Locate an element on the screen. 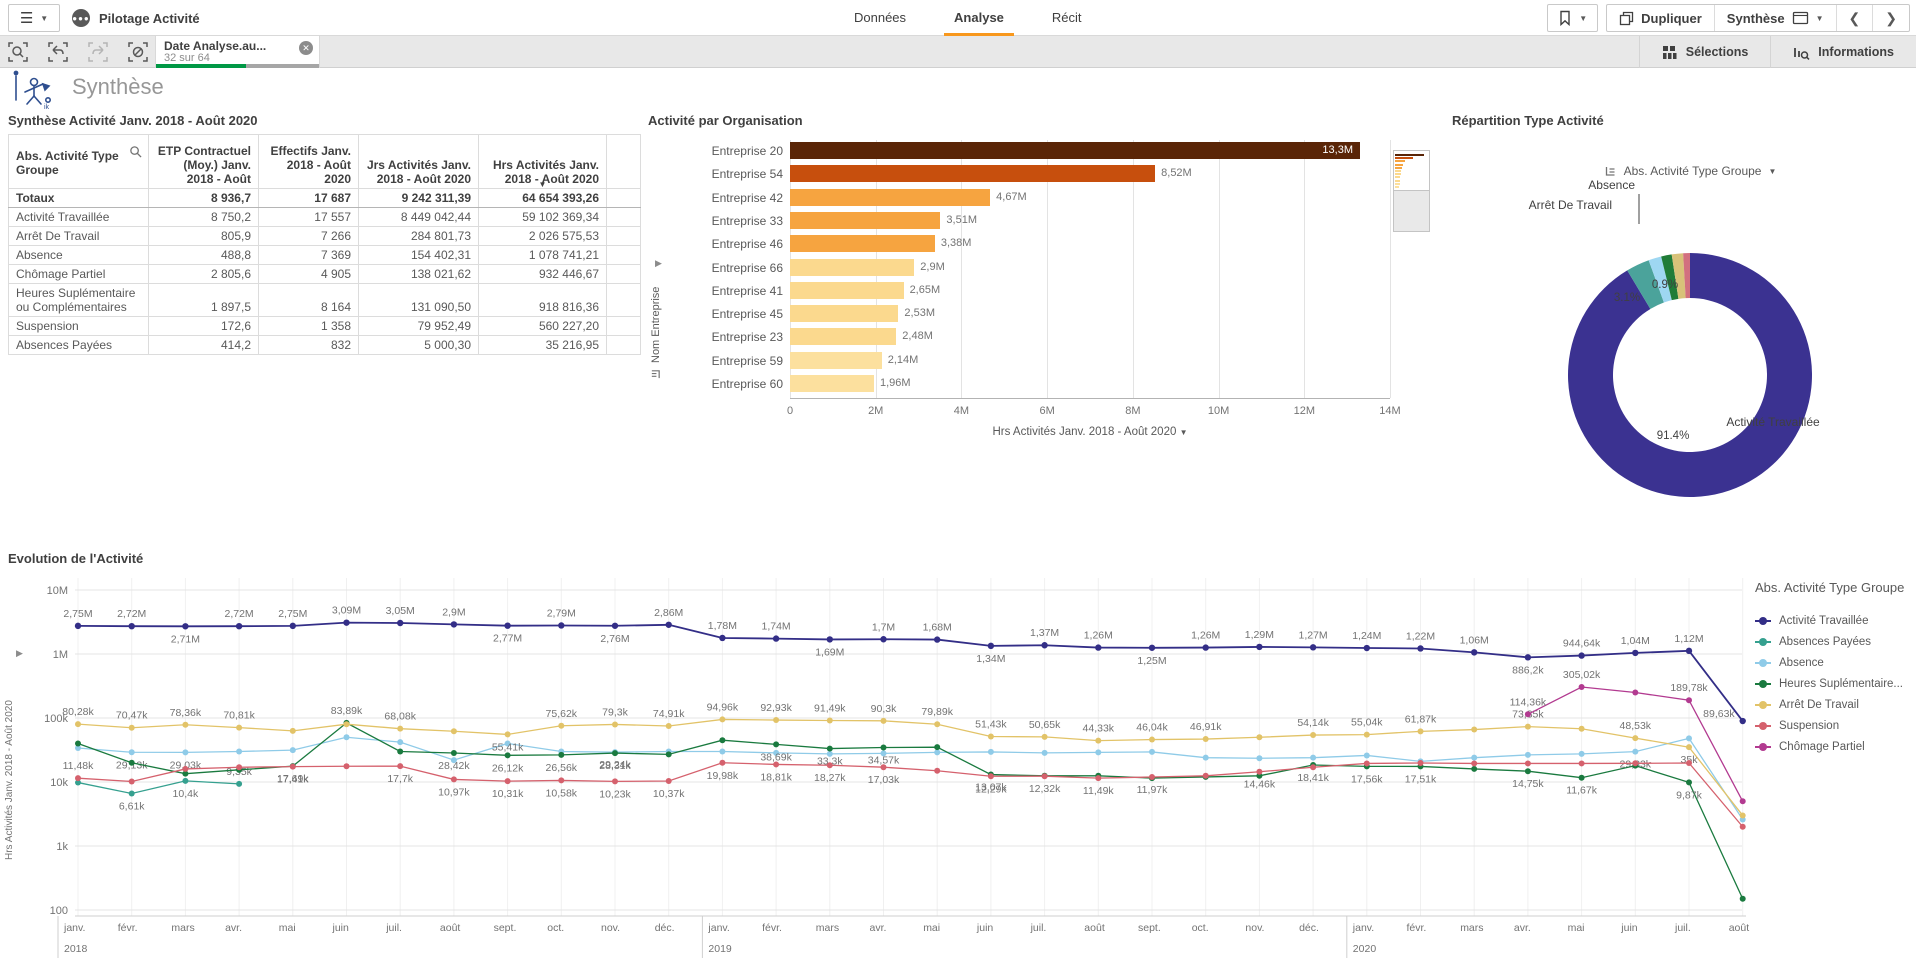 The image size is (1916, 967). column-header: ETP Contractuel (Moy.) Janv. 2018 - Août is located at coordinates (203, 161).